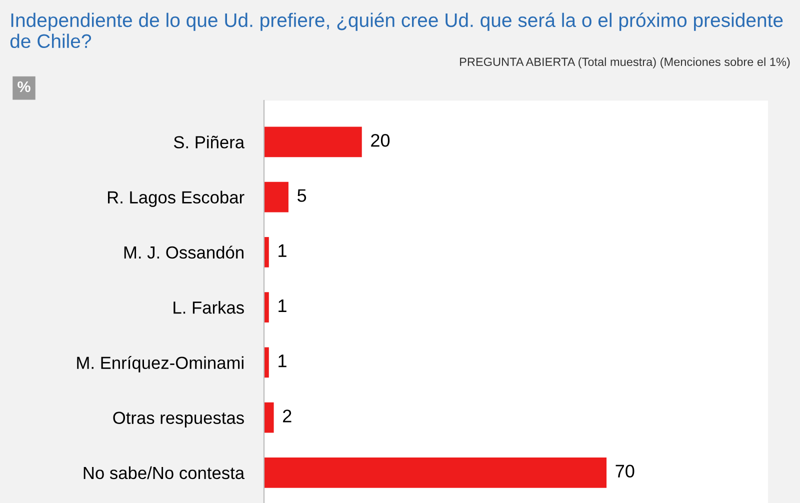 Image resolution: width=800 pixels, height=503 pixels. What do you see at coordinates (625, 471) in the screenshot?
I see `data-label: 70` at bounding box center [625, 471].